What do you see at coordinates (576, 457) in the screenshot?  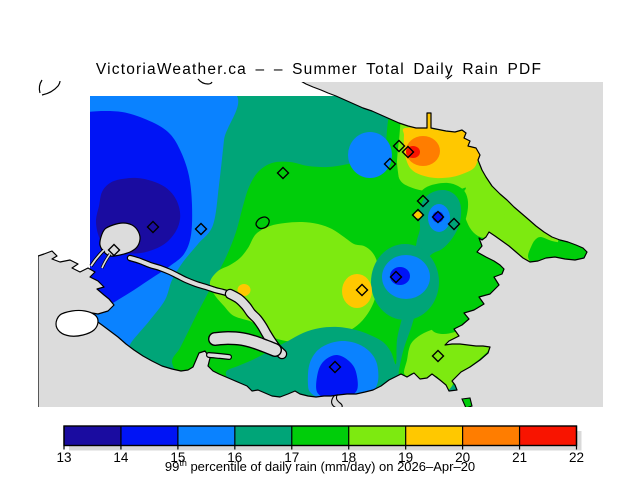 I see `svg-text: 22` at bounding box center [576, 457].